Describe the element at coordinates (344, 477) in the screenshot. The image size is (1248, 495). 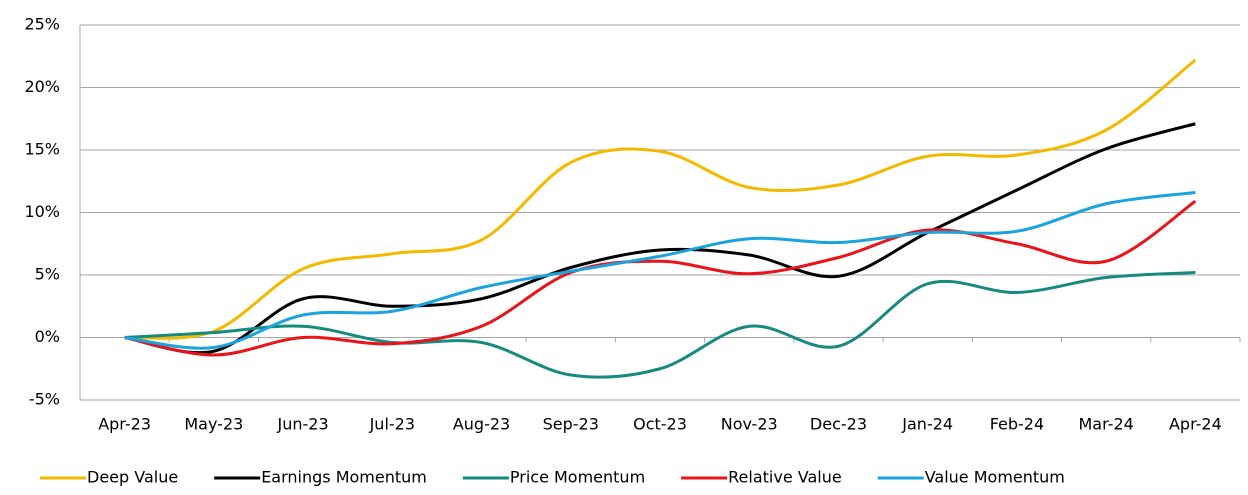
I see `legend-label: Earnings Momentum` at that location.